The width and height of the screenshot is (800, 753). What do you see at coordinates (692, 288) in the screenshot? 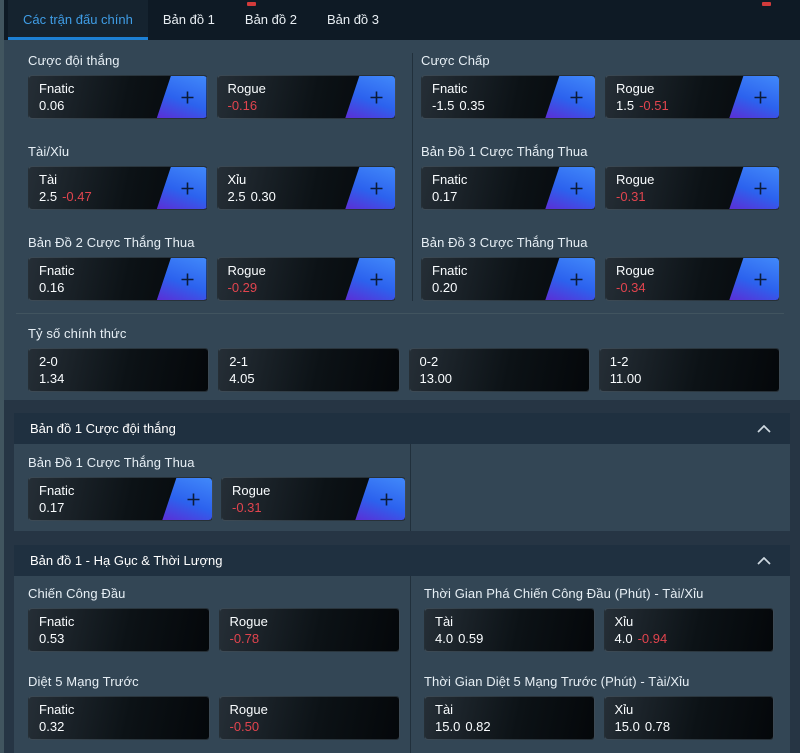
I see `selection-odds: -0.34` at bounding box center [692, 288].